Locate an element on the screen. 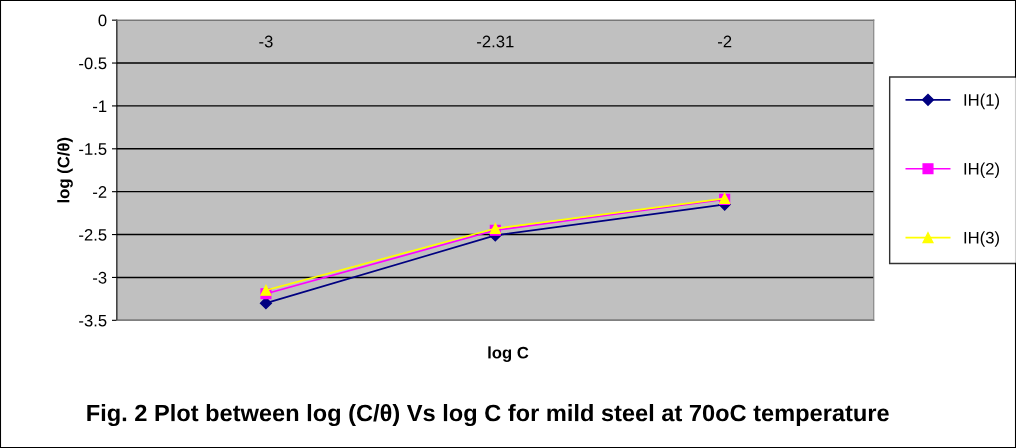 The image size is (1016, 448). legend-label: IH(2) is located at coordinates (981, 170).